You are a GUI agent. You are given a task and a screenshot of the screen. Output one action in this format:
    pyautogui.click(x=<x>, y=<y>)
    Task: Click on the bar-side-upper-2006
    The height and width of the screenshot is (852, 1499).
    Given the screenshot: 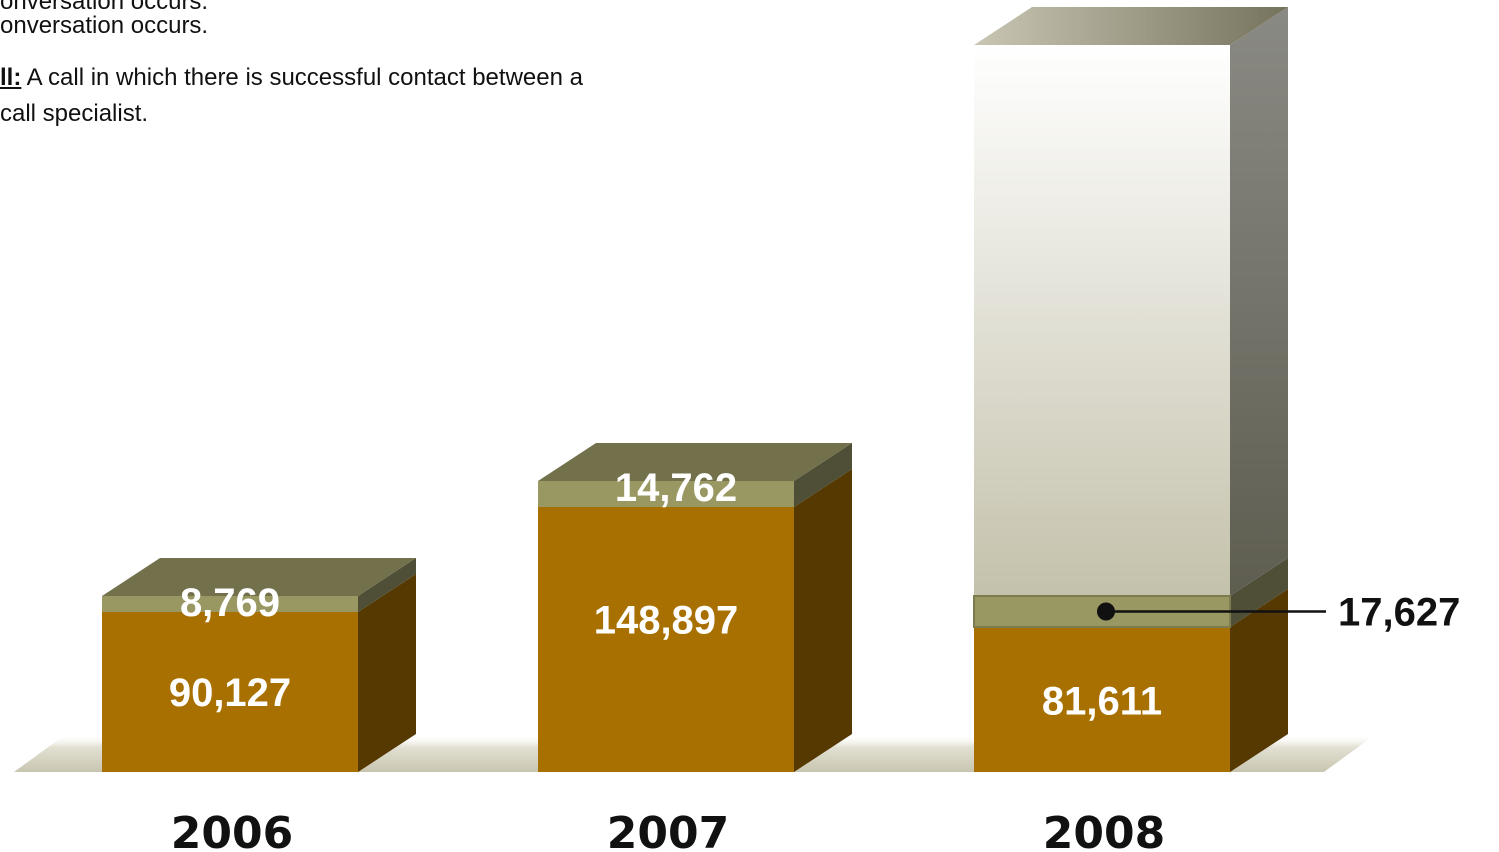 What is the action you would take?
    pyautogui.click(x=387, y=585)
    